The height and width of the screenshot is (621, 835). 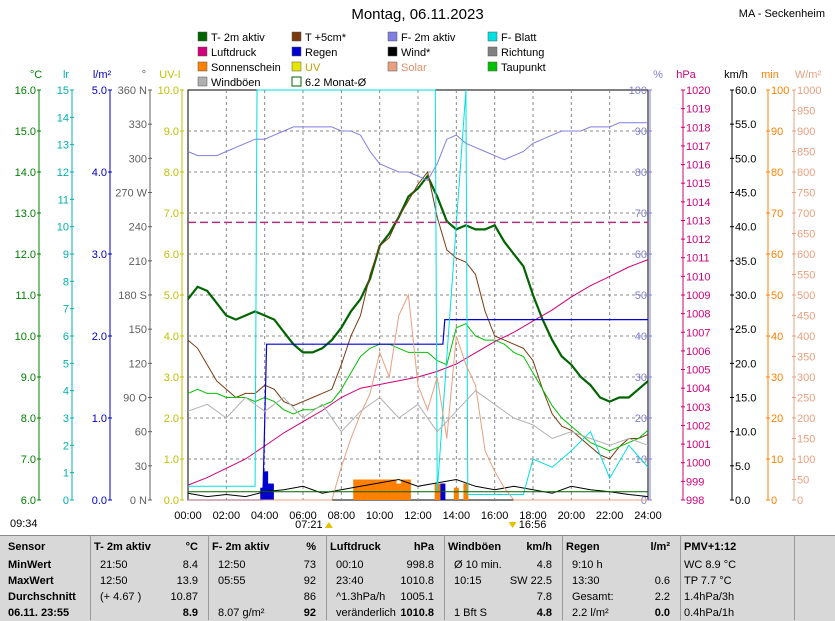 I want to click on axis-tick-label: 15.0, so click(x=745, y=399).